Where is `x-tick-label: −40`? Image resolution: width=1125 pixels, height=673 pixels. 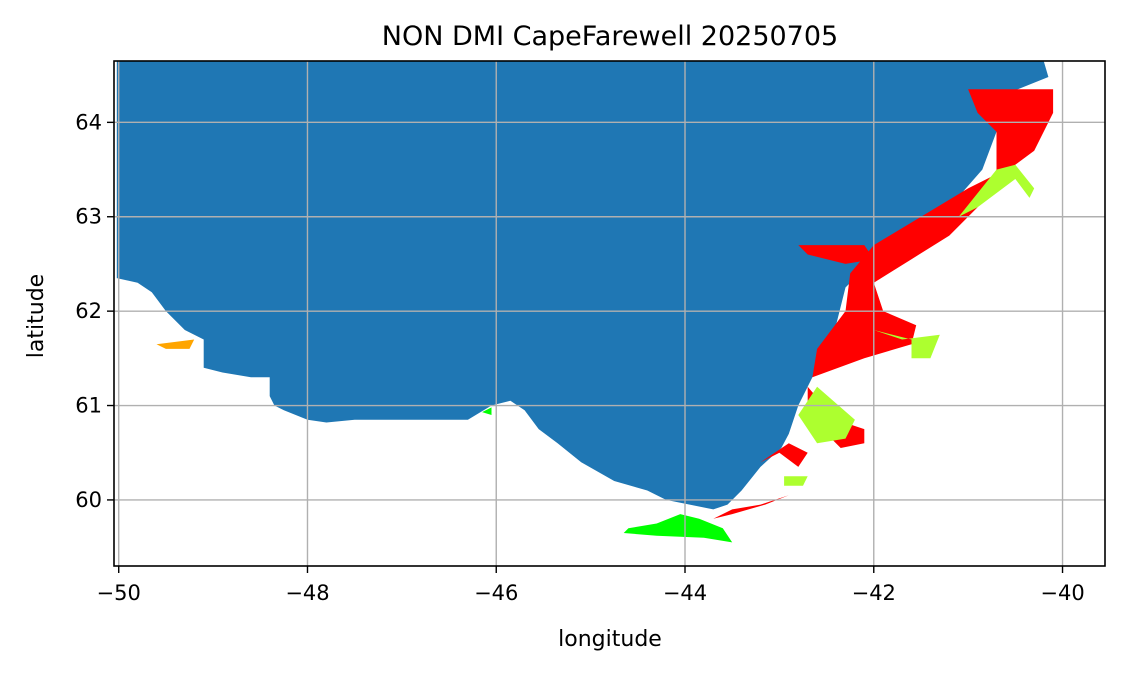
x-tick-label: −40 is located at coordinates (1062, 593).